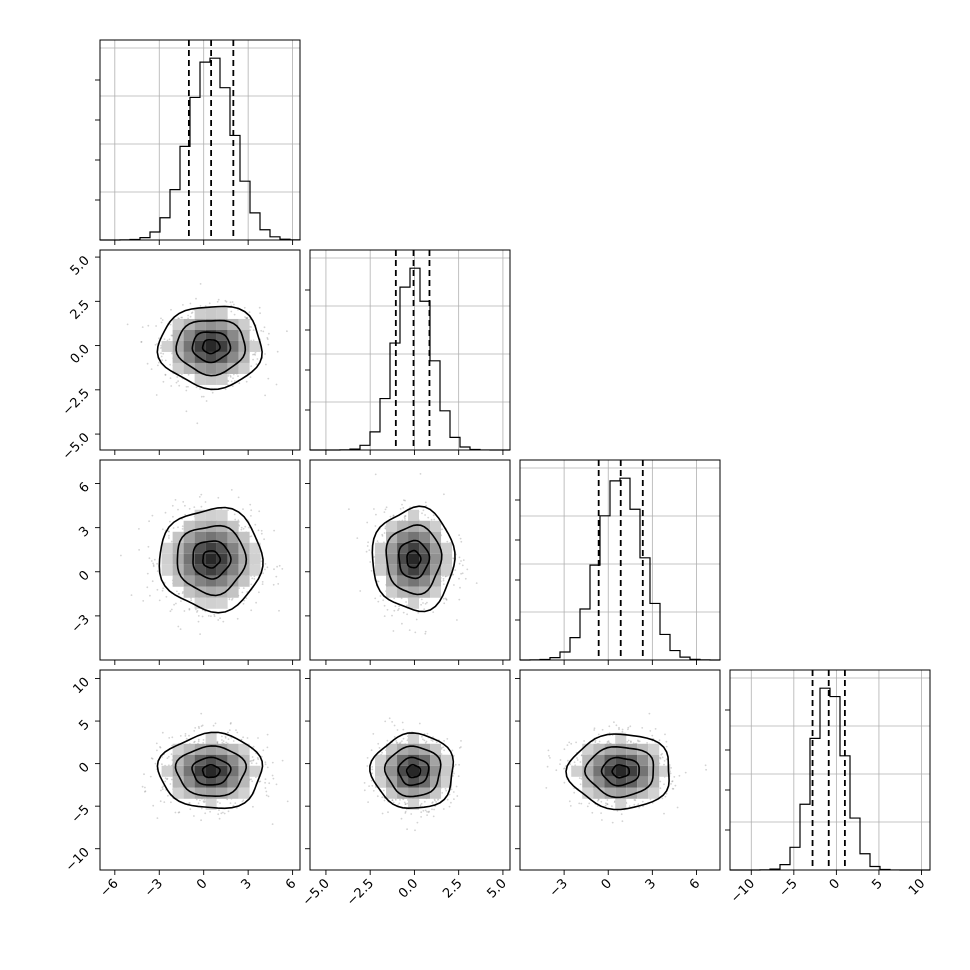  Describe the element at coordinates (189, 346) in the screenshot. I see `density-cell-0-1--2-0` at that location.